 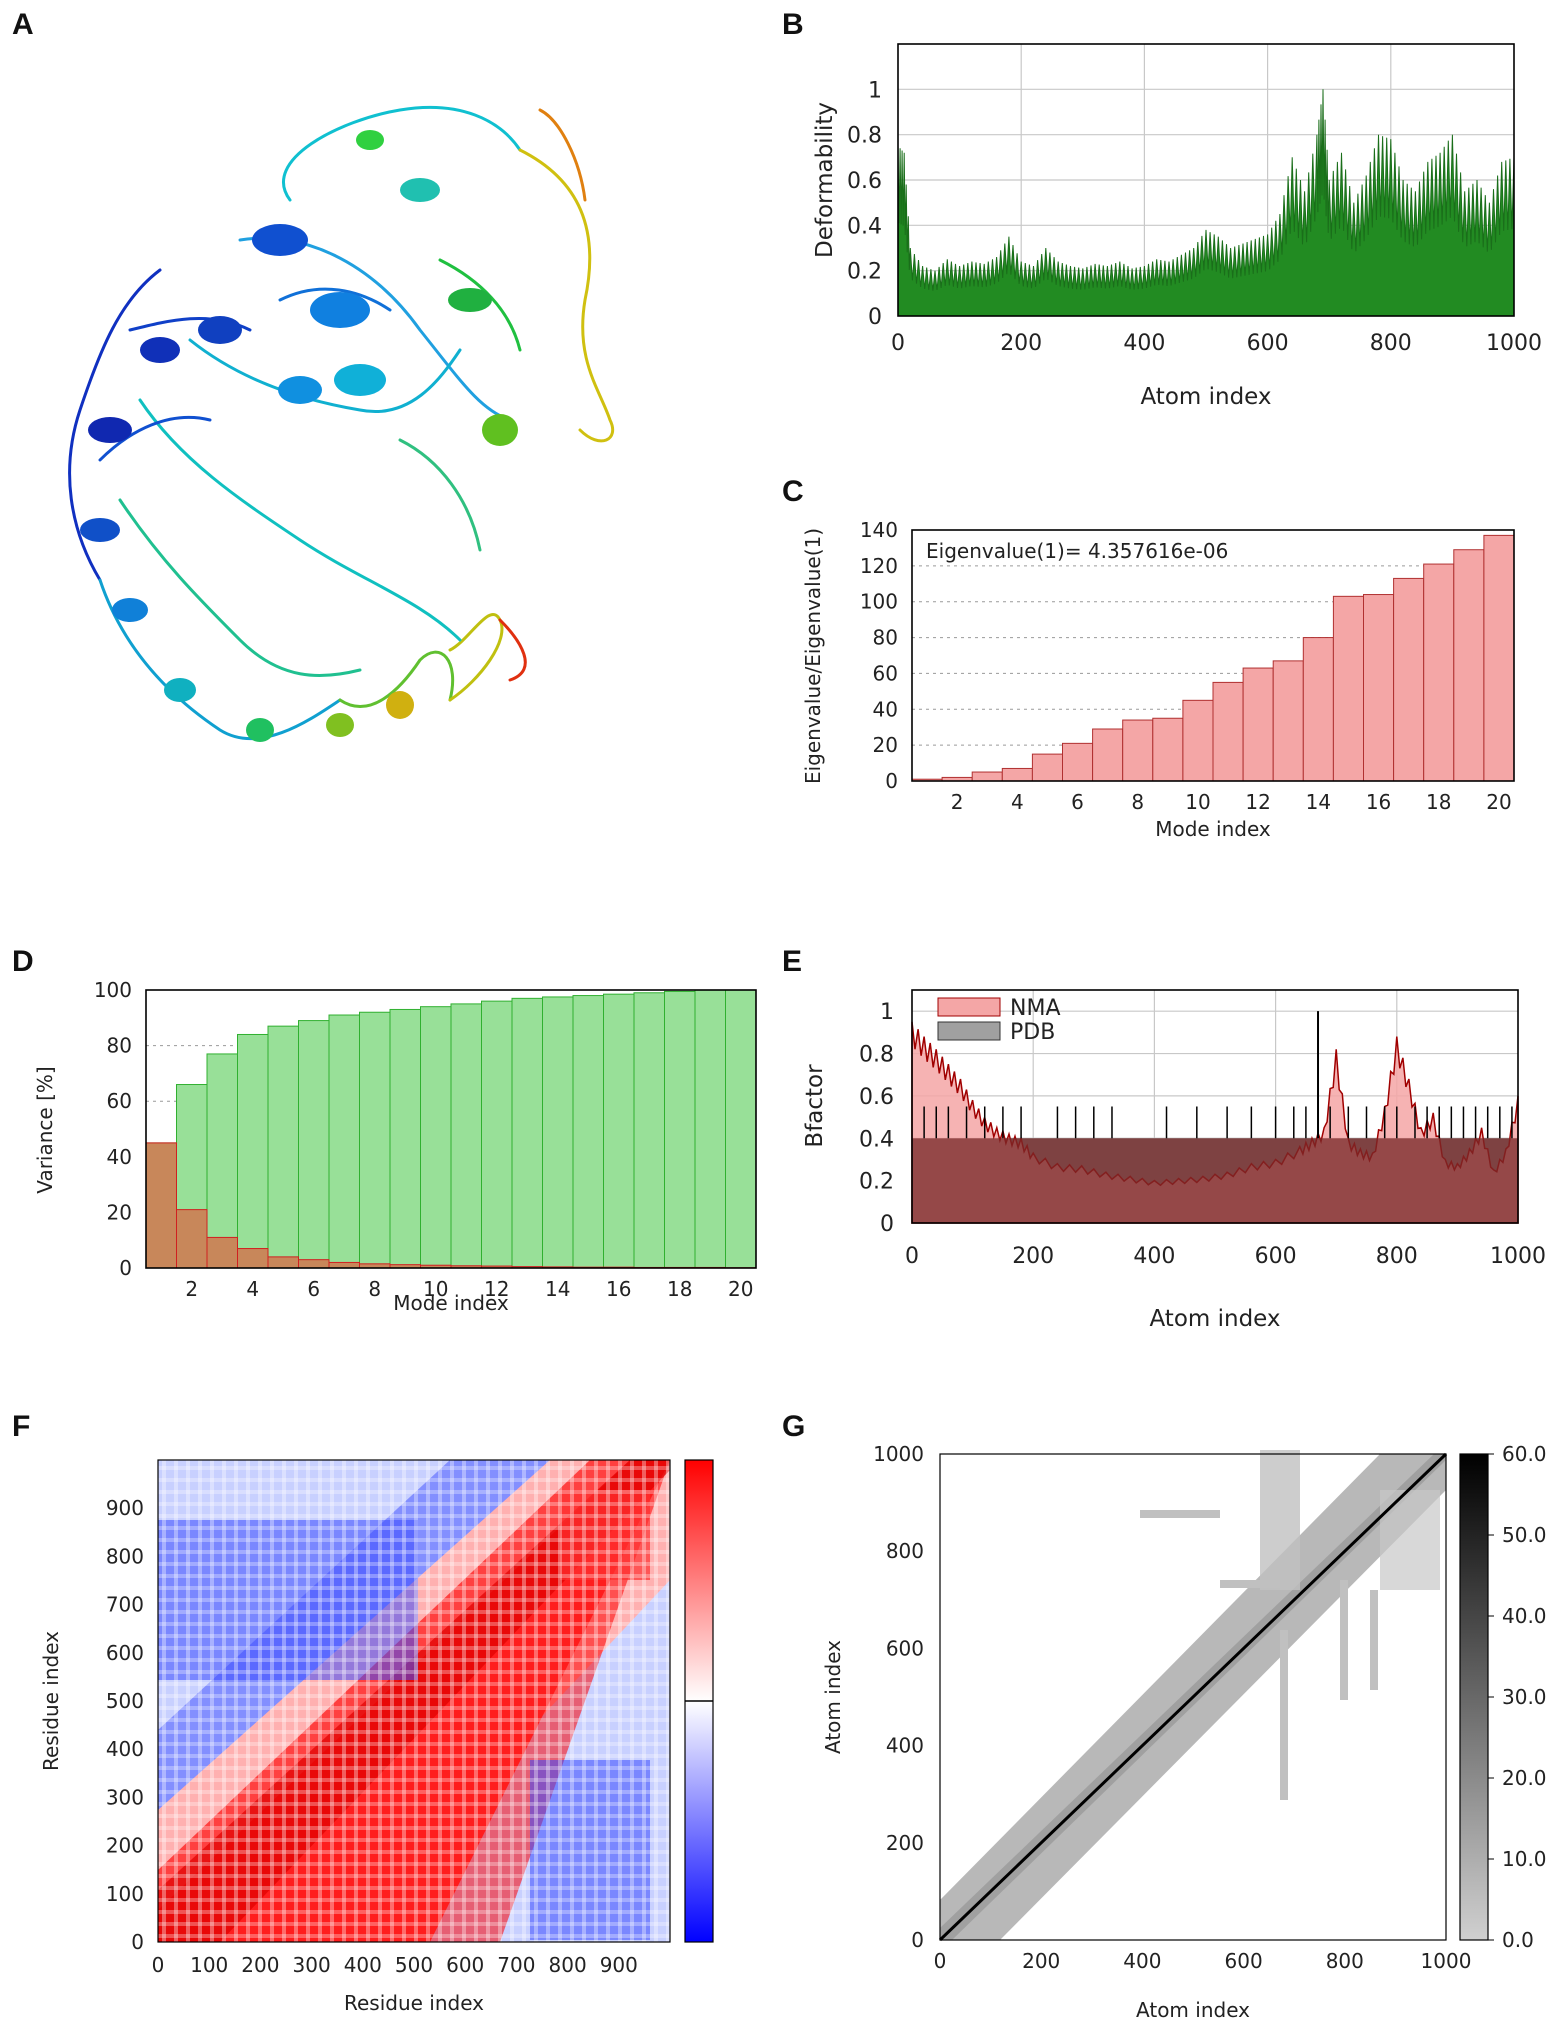 I want to click on f-xtick: 100, so click(x=209, y=1965).